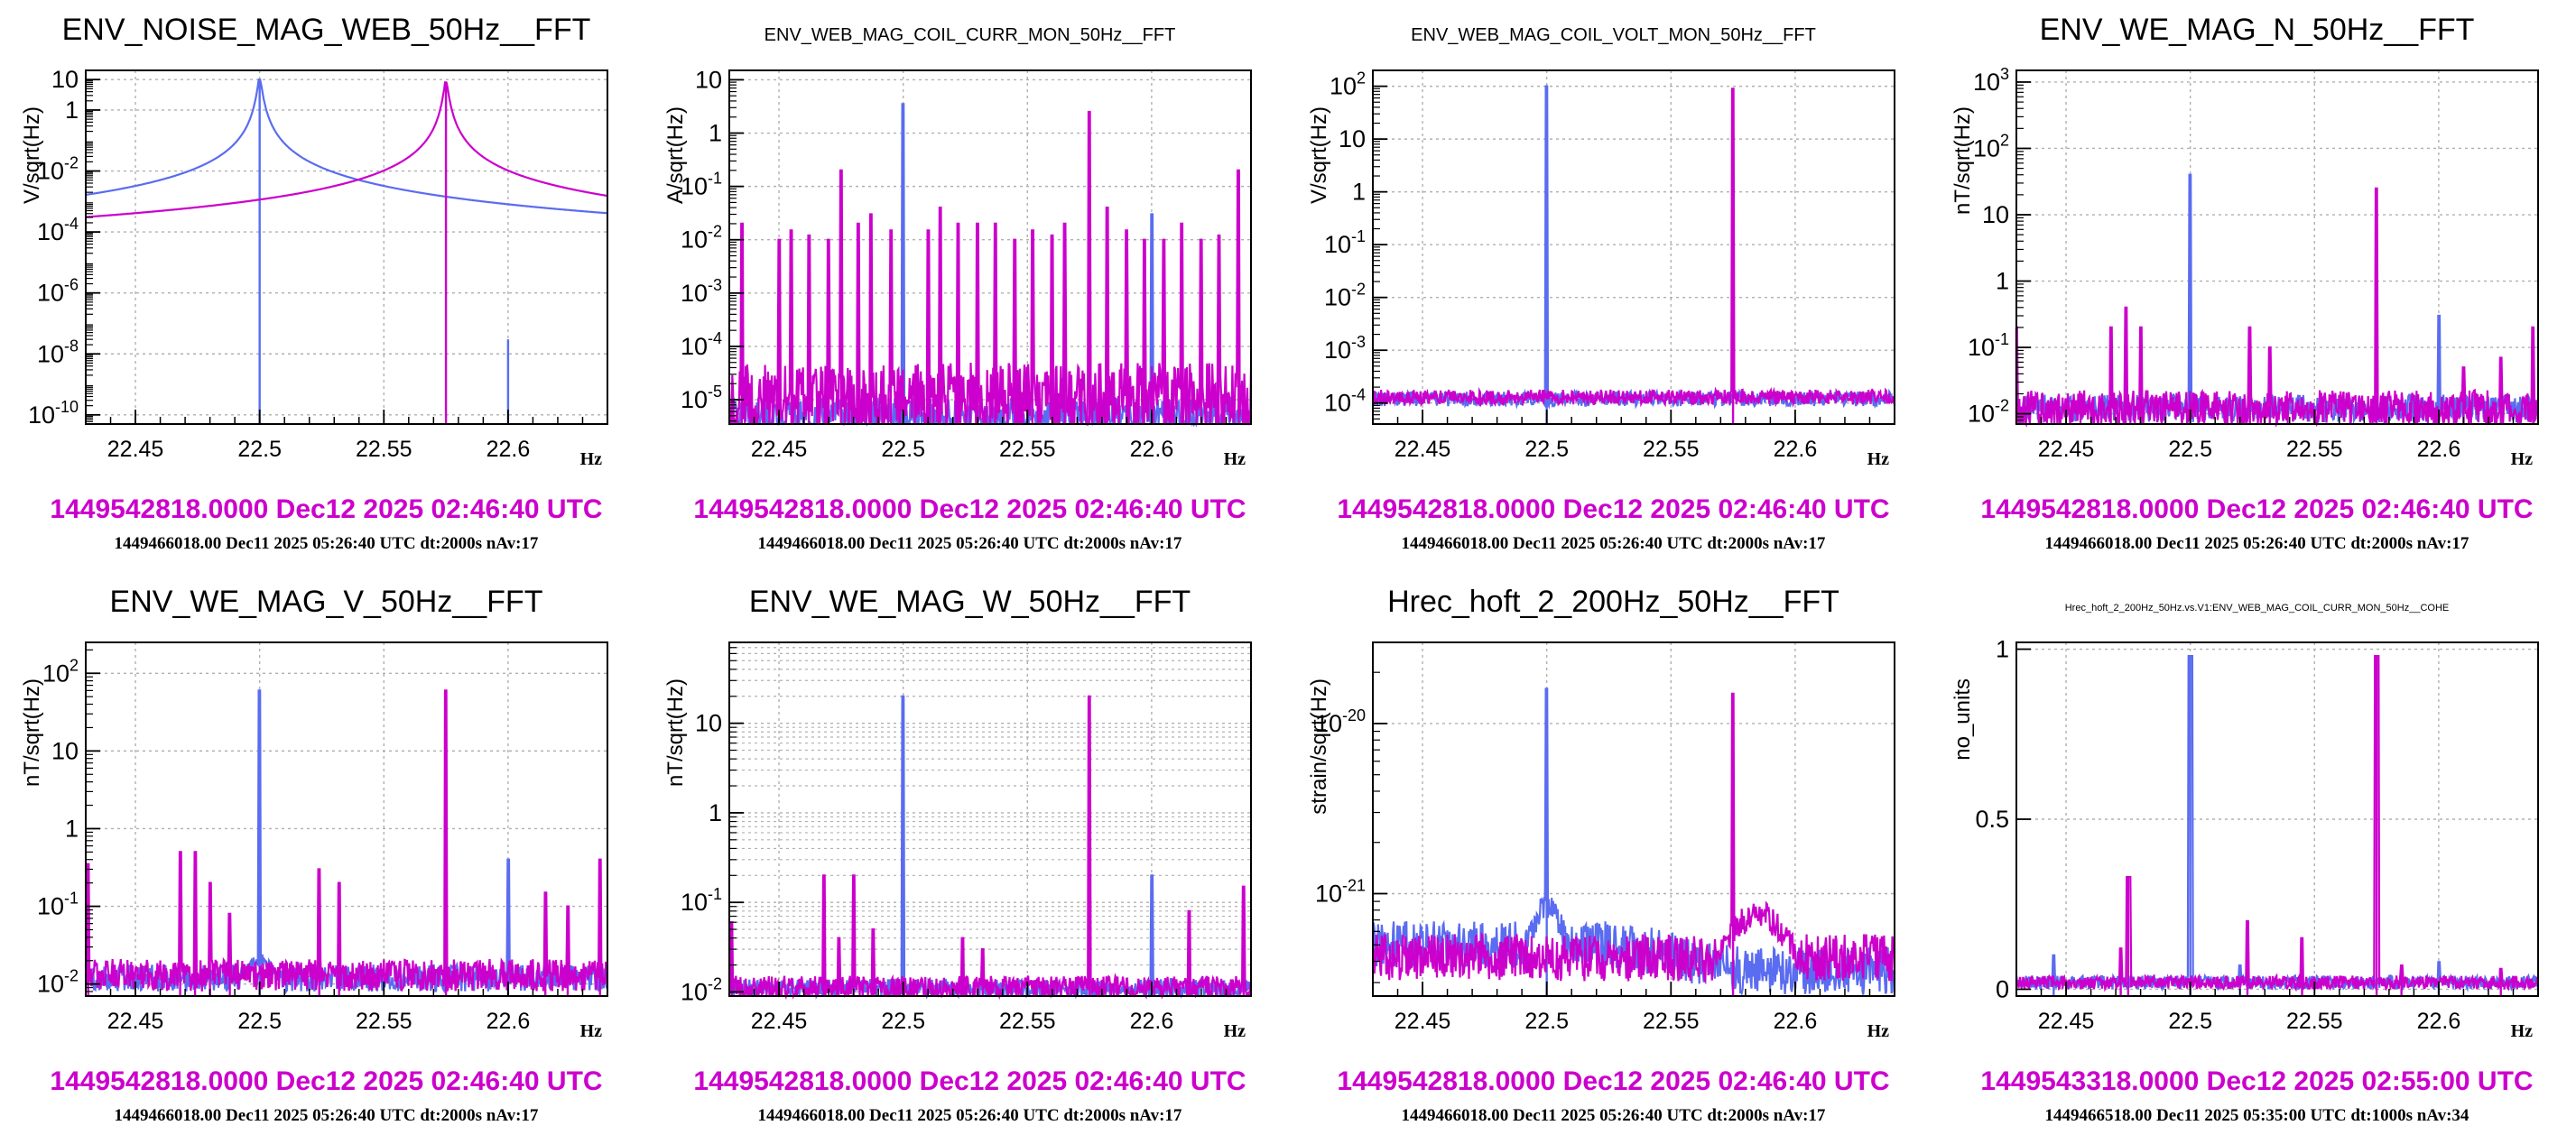 This screenshot has width=2576, height=1144. Describe the element at coordinates (1992, 819) in the screenshot. I see `y-tick-label: 0.5` at that location.